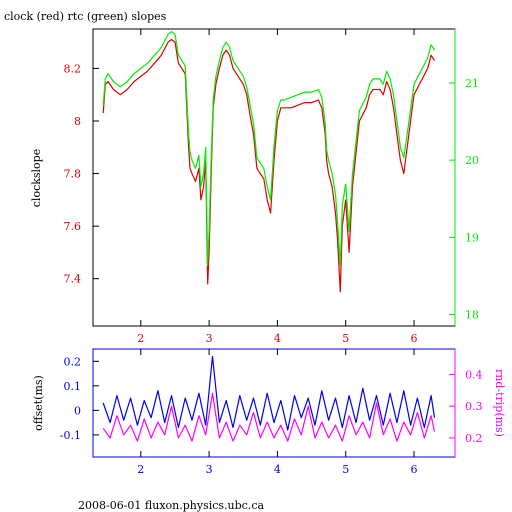 This screenshot has width=512, height=512. What do you see at coordinates (474, 374) in the screenshot?
I see `bottom-y2-tick-label: 0.4` at bounding box center [474, 374].